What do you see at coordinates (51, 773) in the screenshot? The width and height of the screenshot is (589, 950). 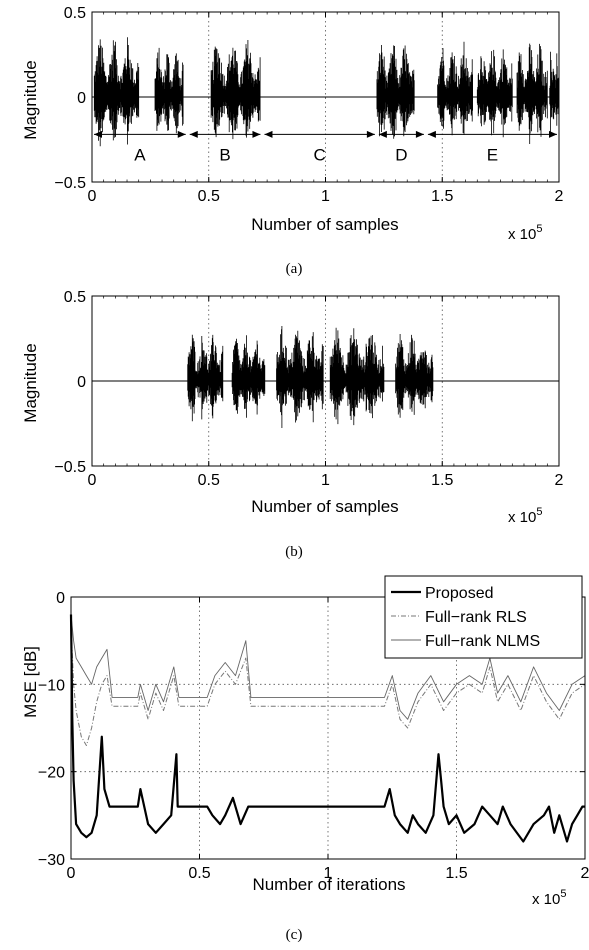 I see `y-tick-label: −20` at bounding box center [51, 773].